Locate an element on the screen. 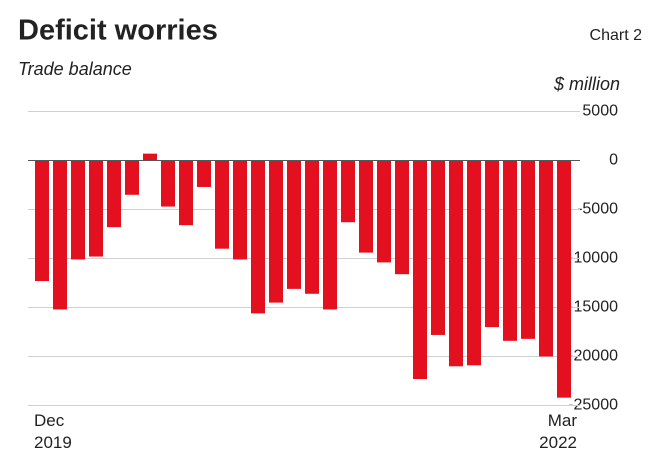 The image size is (660, 465). y-tick-label: -25000 is located at coordinates (593, 405).